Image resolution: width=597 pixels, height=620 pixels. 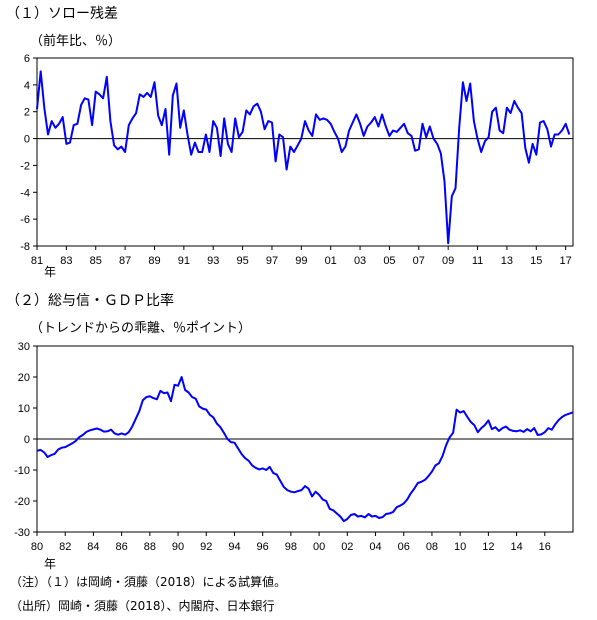 I want to click on chart2-x-tick-label: 96, so click(x=263, y=547).